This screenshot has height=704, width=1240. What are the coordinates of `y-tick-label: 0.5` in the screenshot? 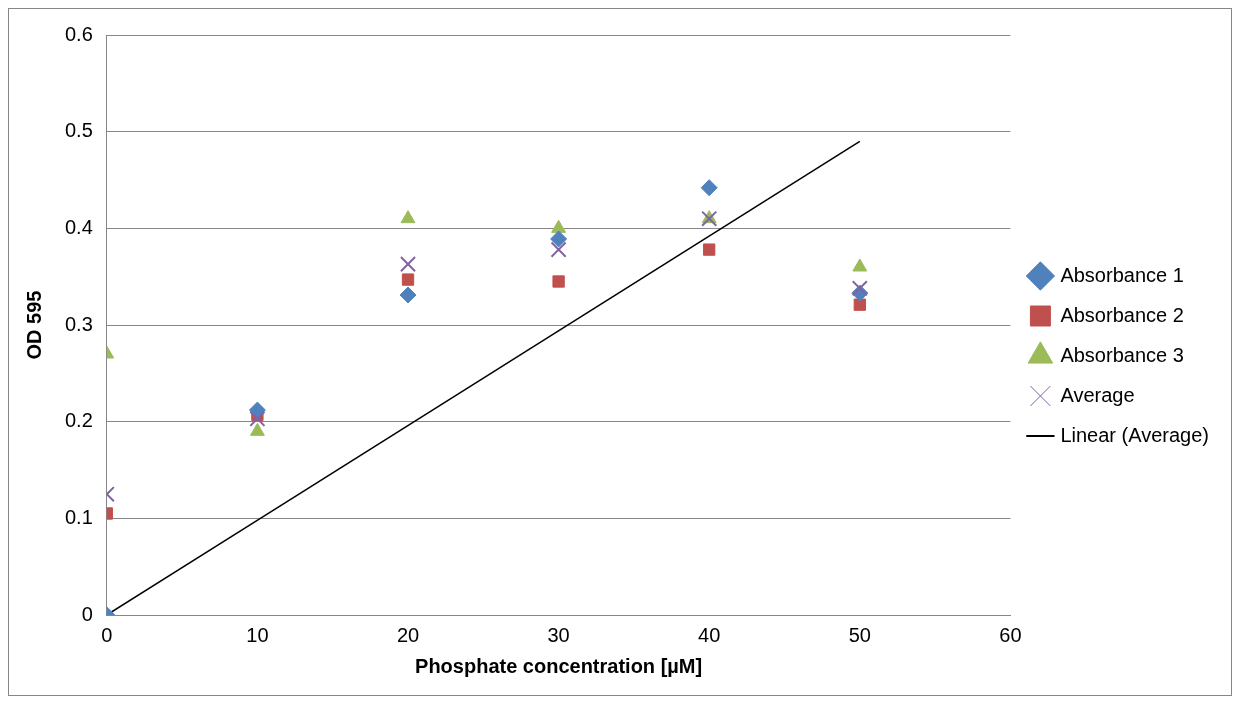 It's located at (78, 130).